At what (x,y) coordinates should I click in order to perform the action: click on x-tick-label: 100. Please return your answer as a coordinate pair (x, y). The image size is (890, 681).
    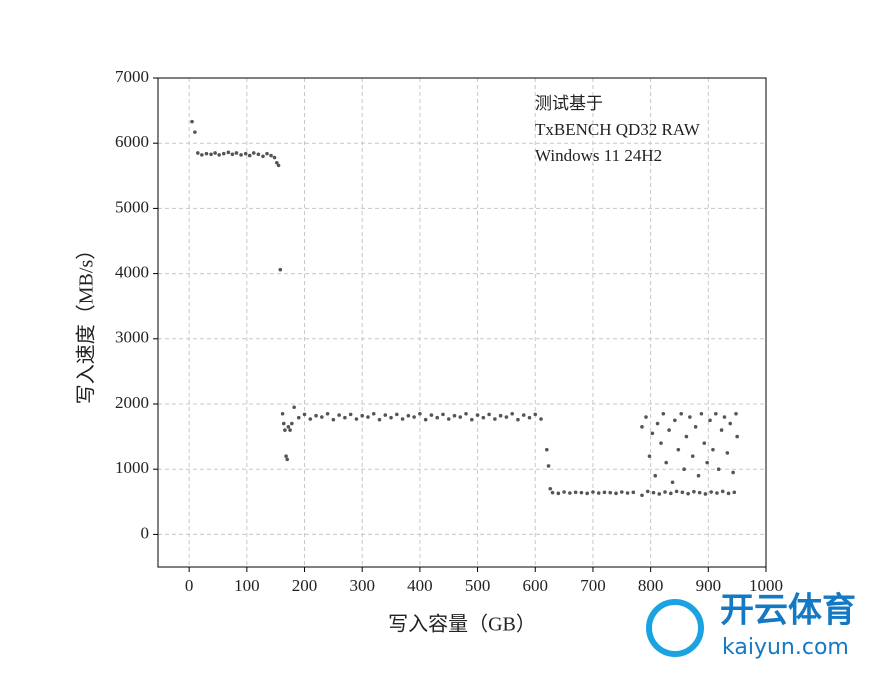
    Looking at the image, I should click on (247, 585).